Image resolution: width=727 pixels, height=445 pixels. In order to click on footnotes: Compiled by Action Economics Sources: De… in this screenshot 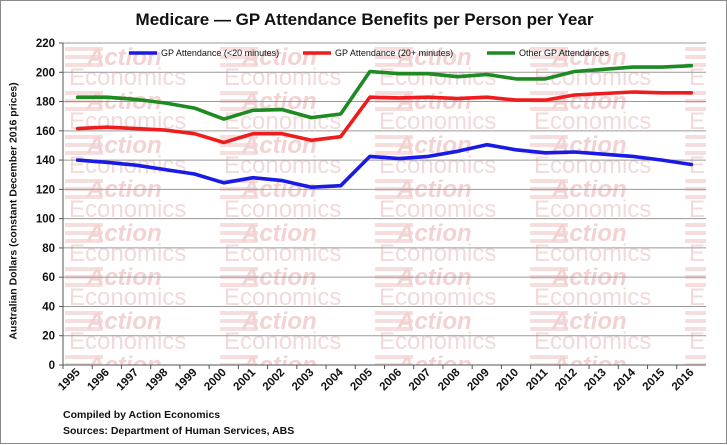, I will do `click(178, 423)`.